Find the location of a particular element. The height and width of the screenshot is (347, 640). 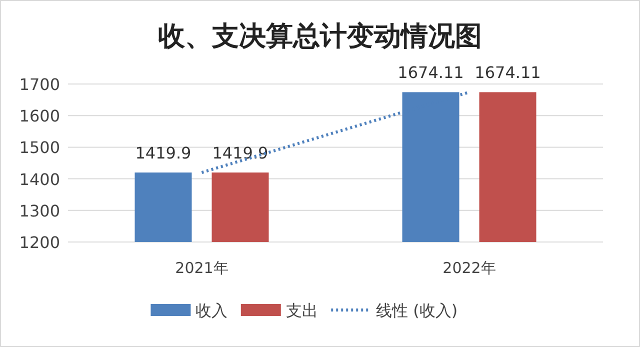

legend-label: 支出 is located at coordinates (302, 310).